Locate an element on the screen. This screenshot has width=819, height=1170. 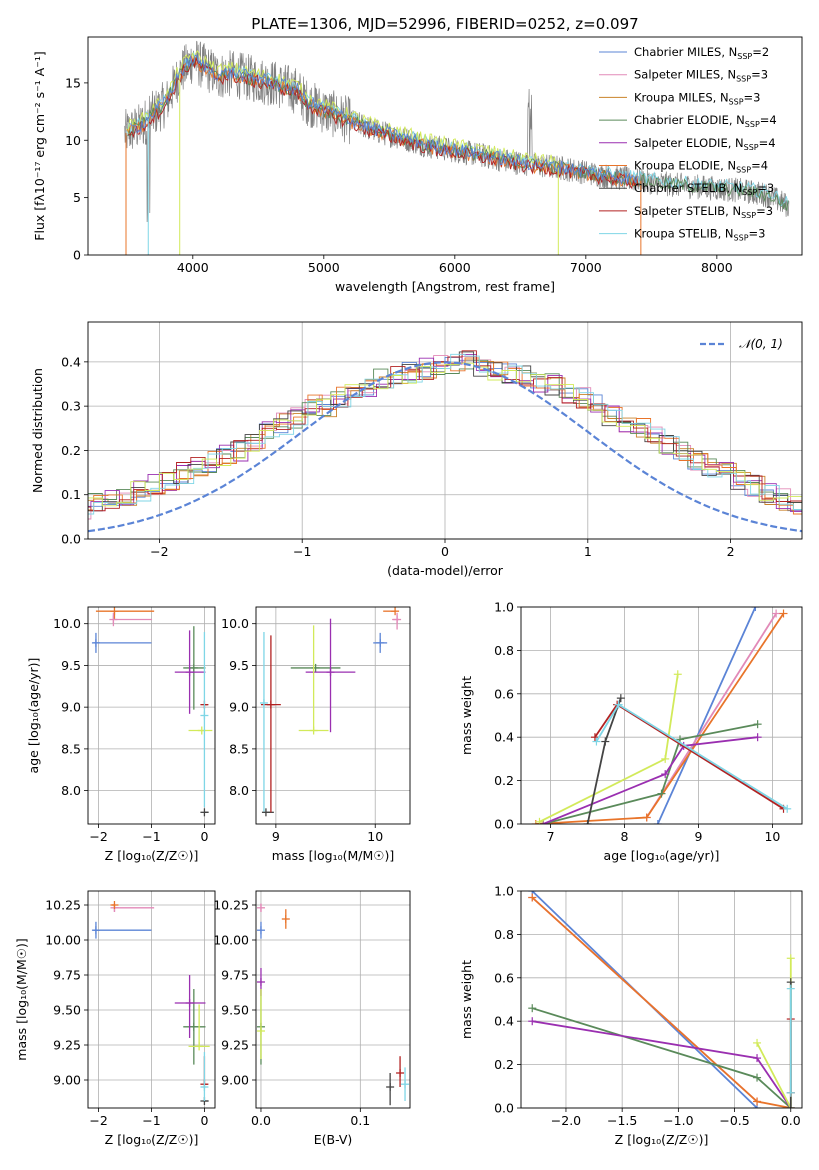
y-tick-label: 10 is located at coordinates (73, 140).